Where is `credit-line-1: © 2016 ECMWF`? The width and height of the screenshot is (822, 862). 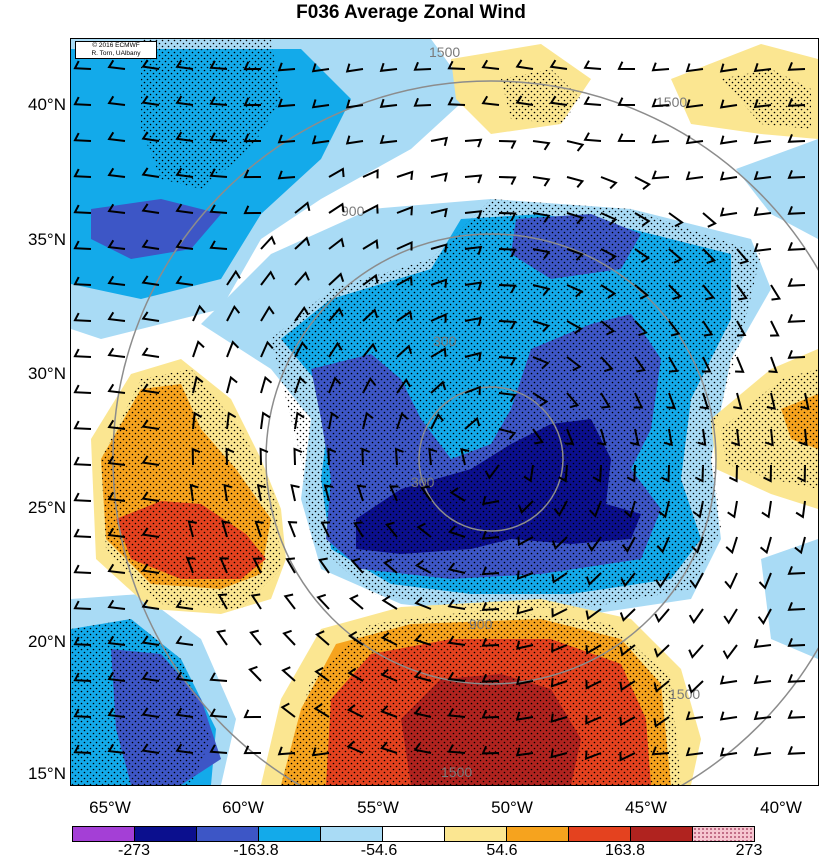
credit-line-1: © 2016 ECMWF is located at coordinates (116, 45).